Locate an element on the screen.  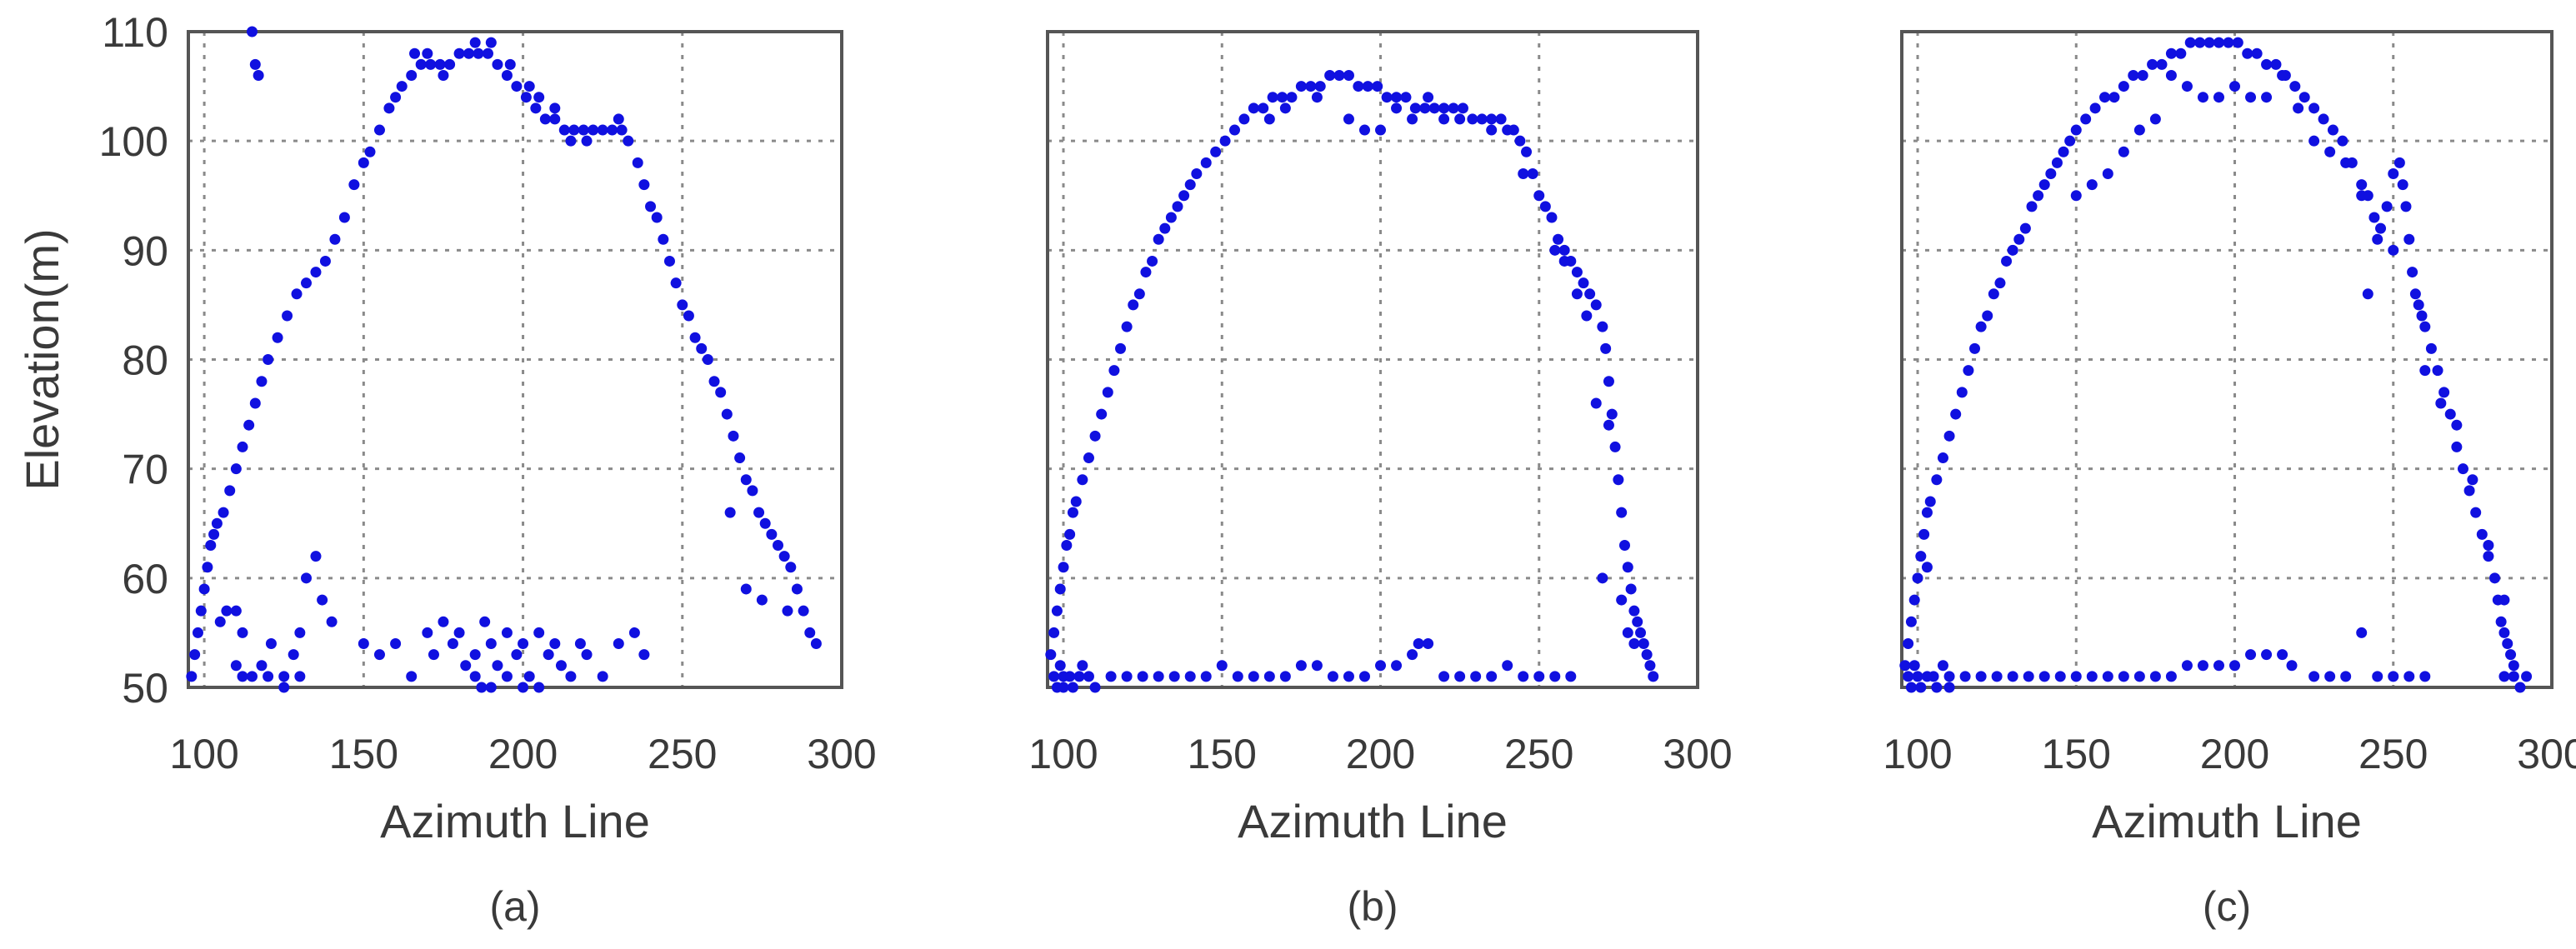
panel-label: (a) is located at coordinates (515, 906).